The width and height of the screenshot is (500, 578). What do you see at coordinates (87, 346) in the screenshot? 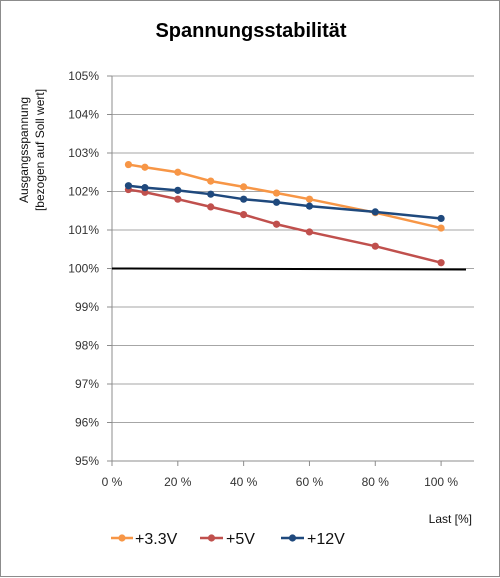
I see `y-tick-label: 98%` at bounding box center [87, 346].